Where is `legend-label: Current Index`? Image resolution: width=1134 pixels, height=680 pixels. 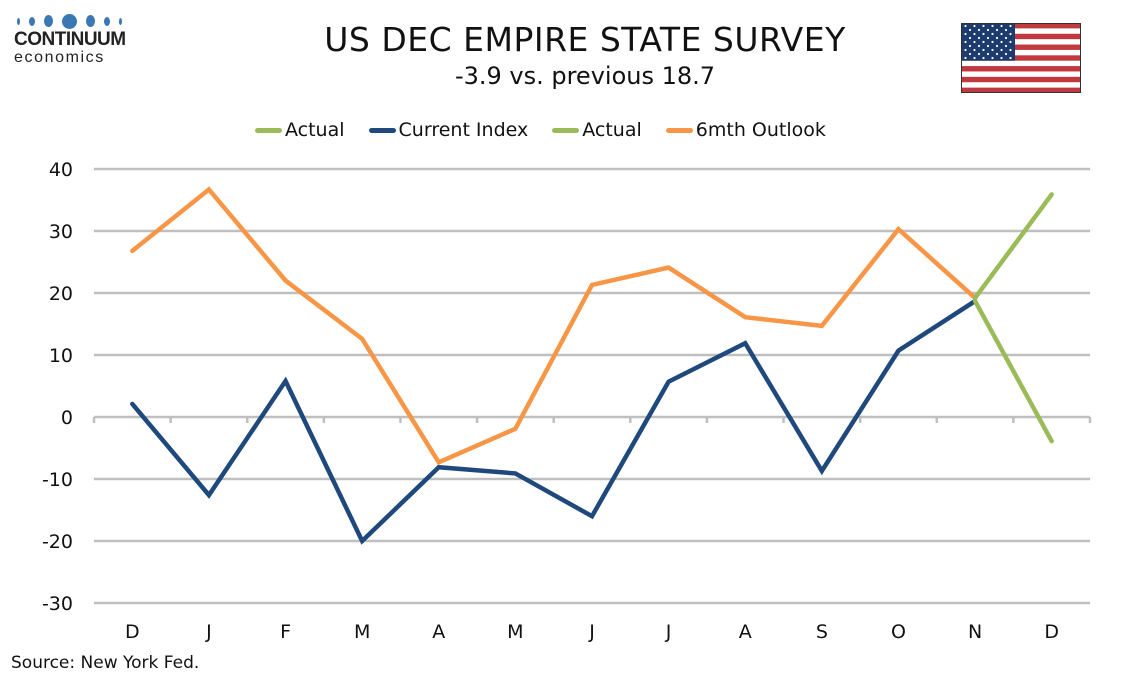 legend-label: Current Index is located at coordinates (463, 130).